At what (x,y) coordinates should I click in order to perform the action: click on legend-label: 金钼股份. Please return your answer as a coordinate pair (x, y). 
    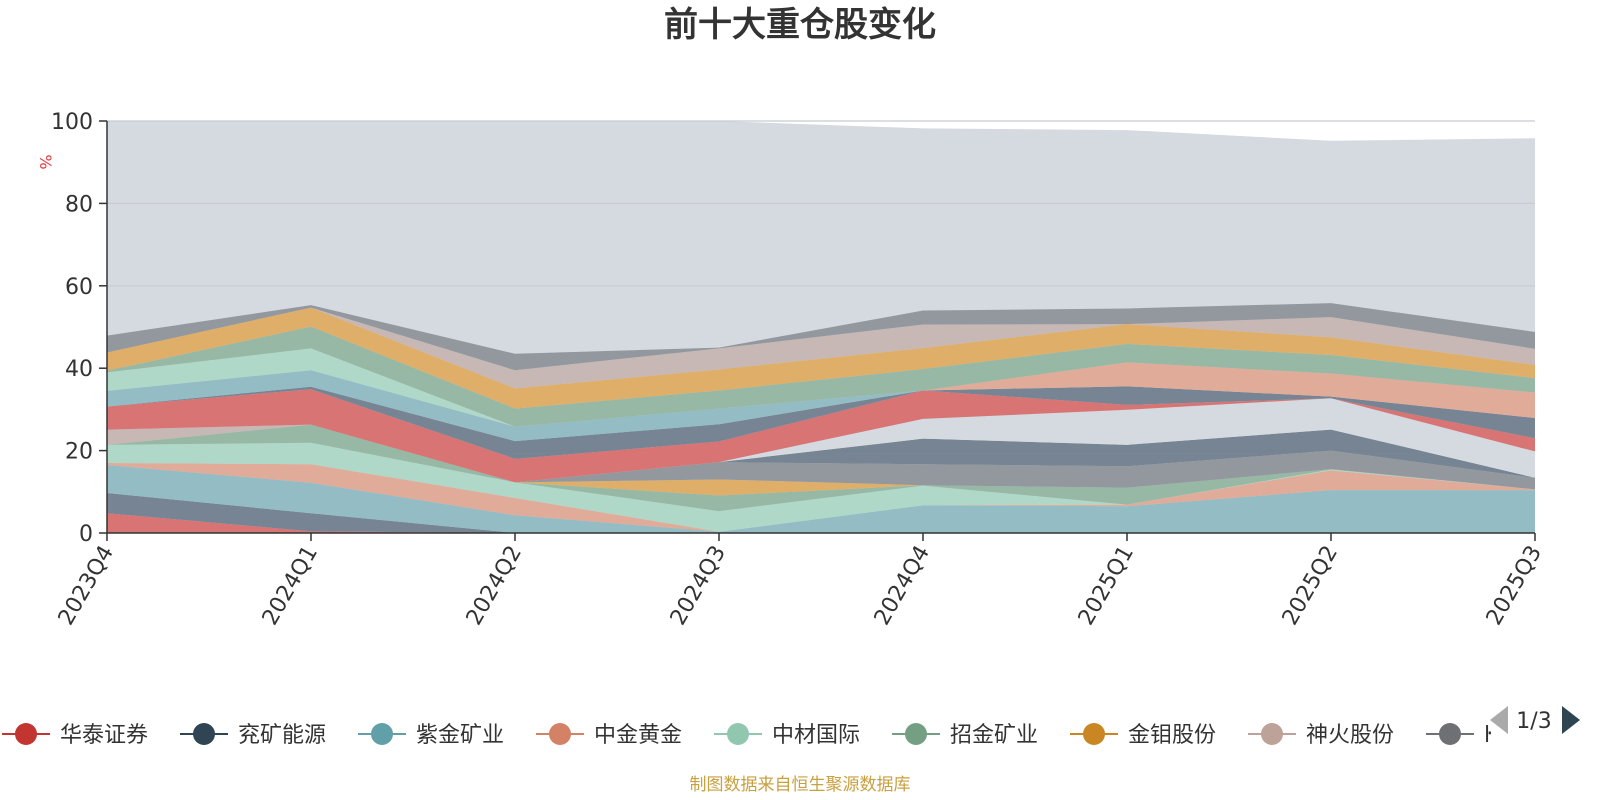
    Looking at the image, I should click on (1172, 735).